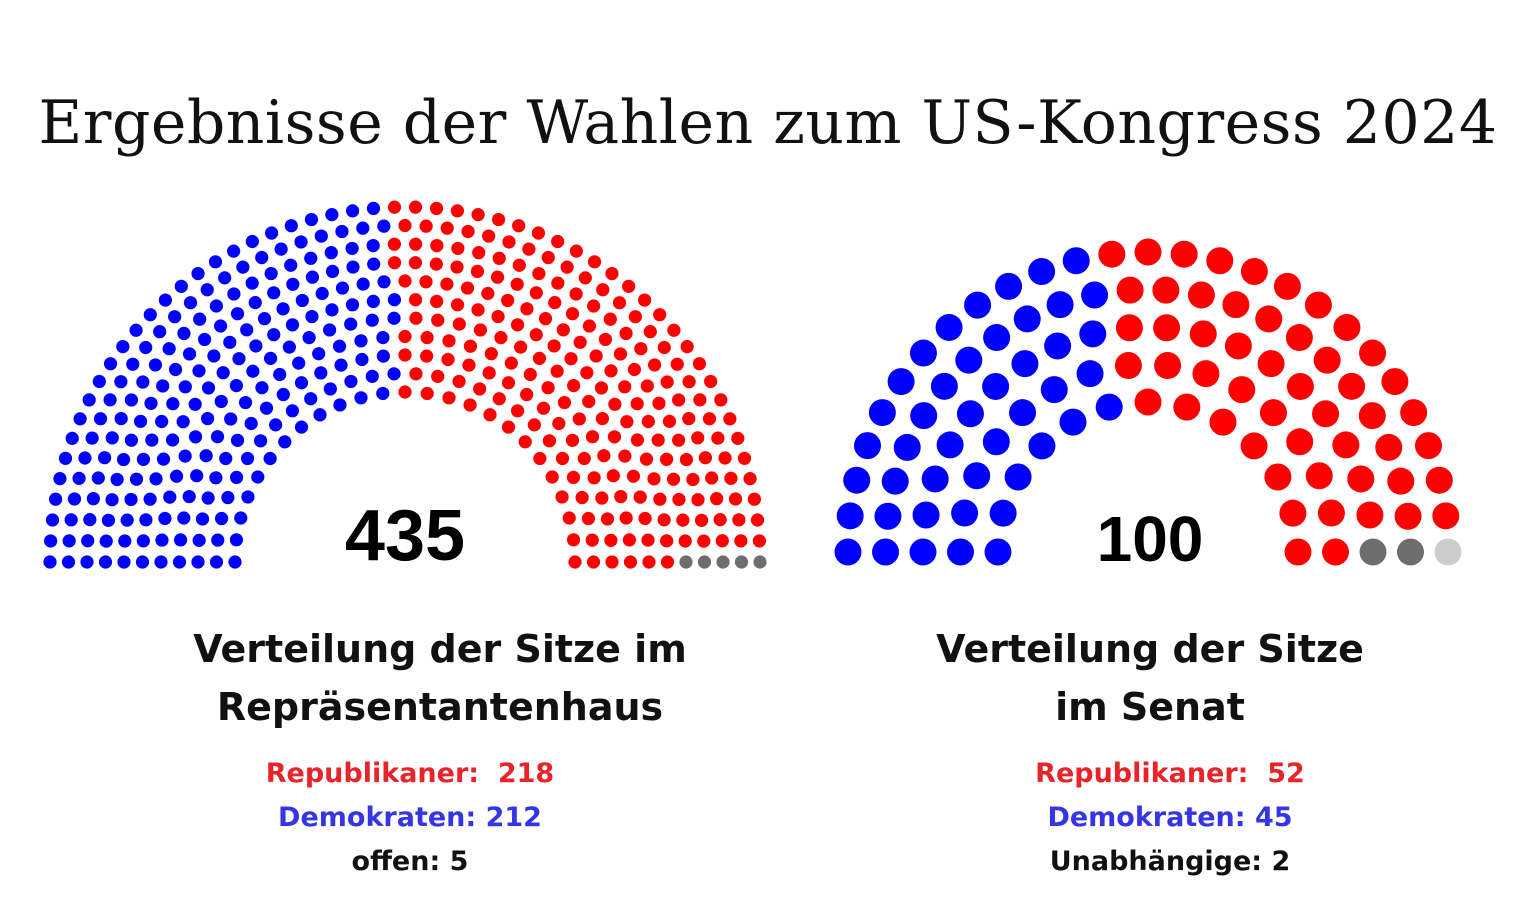 Image resolution: width=1536 pixels, height=901 pixels. What do you see at coordinates (1373, 552) in the screenshot?
I see `seat-unabh-ngige` at bounding box center [1373, 552].